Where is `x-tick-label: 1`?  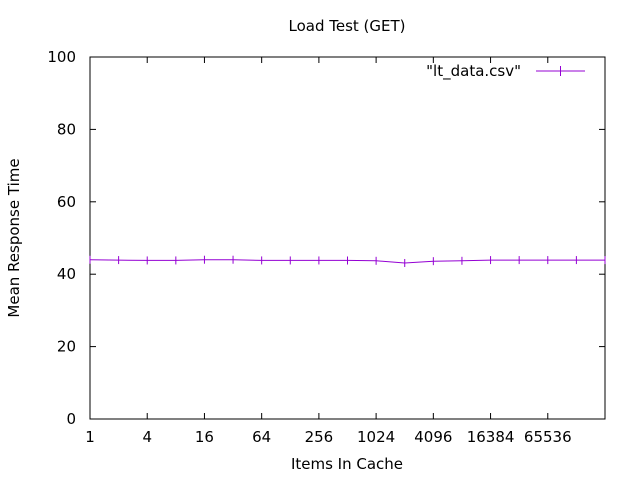 x-tick-label: 1 is located at coordinates (90, 437).